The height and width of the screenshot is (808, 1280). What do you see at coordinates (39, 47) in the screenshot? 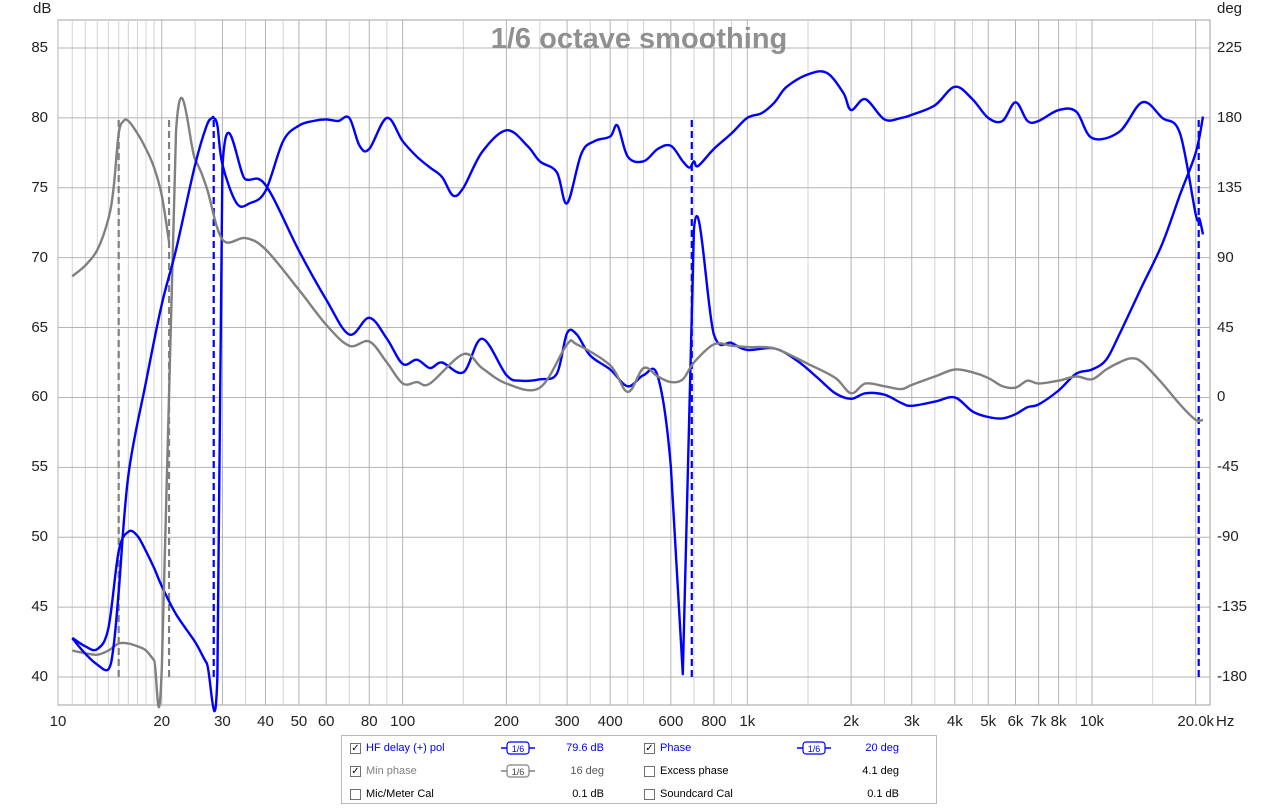
I see `y-tick-label: 85` at bounding box center [39, 47].